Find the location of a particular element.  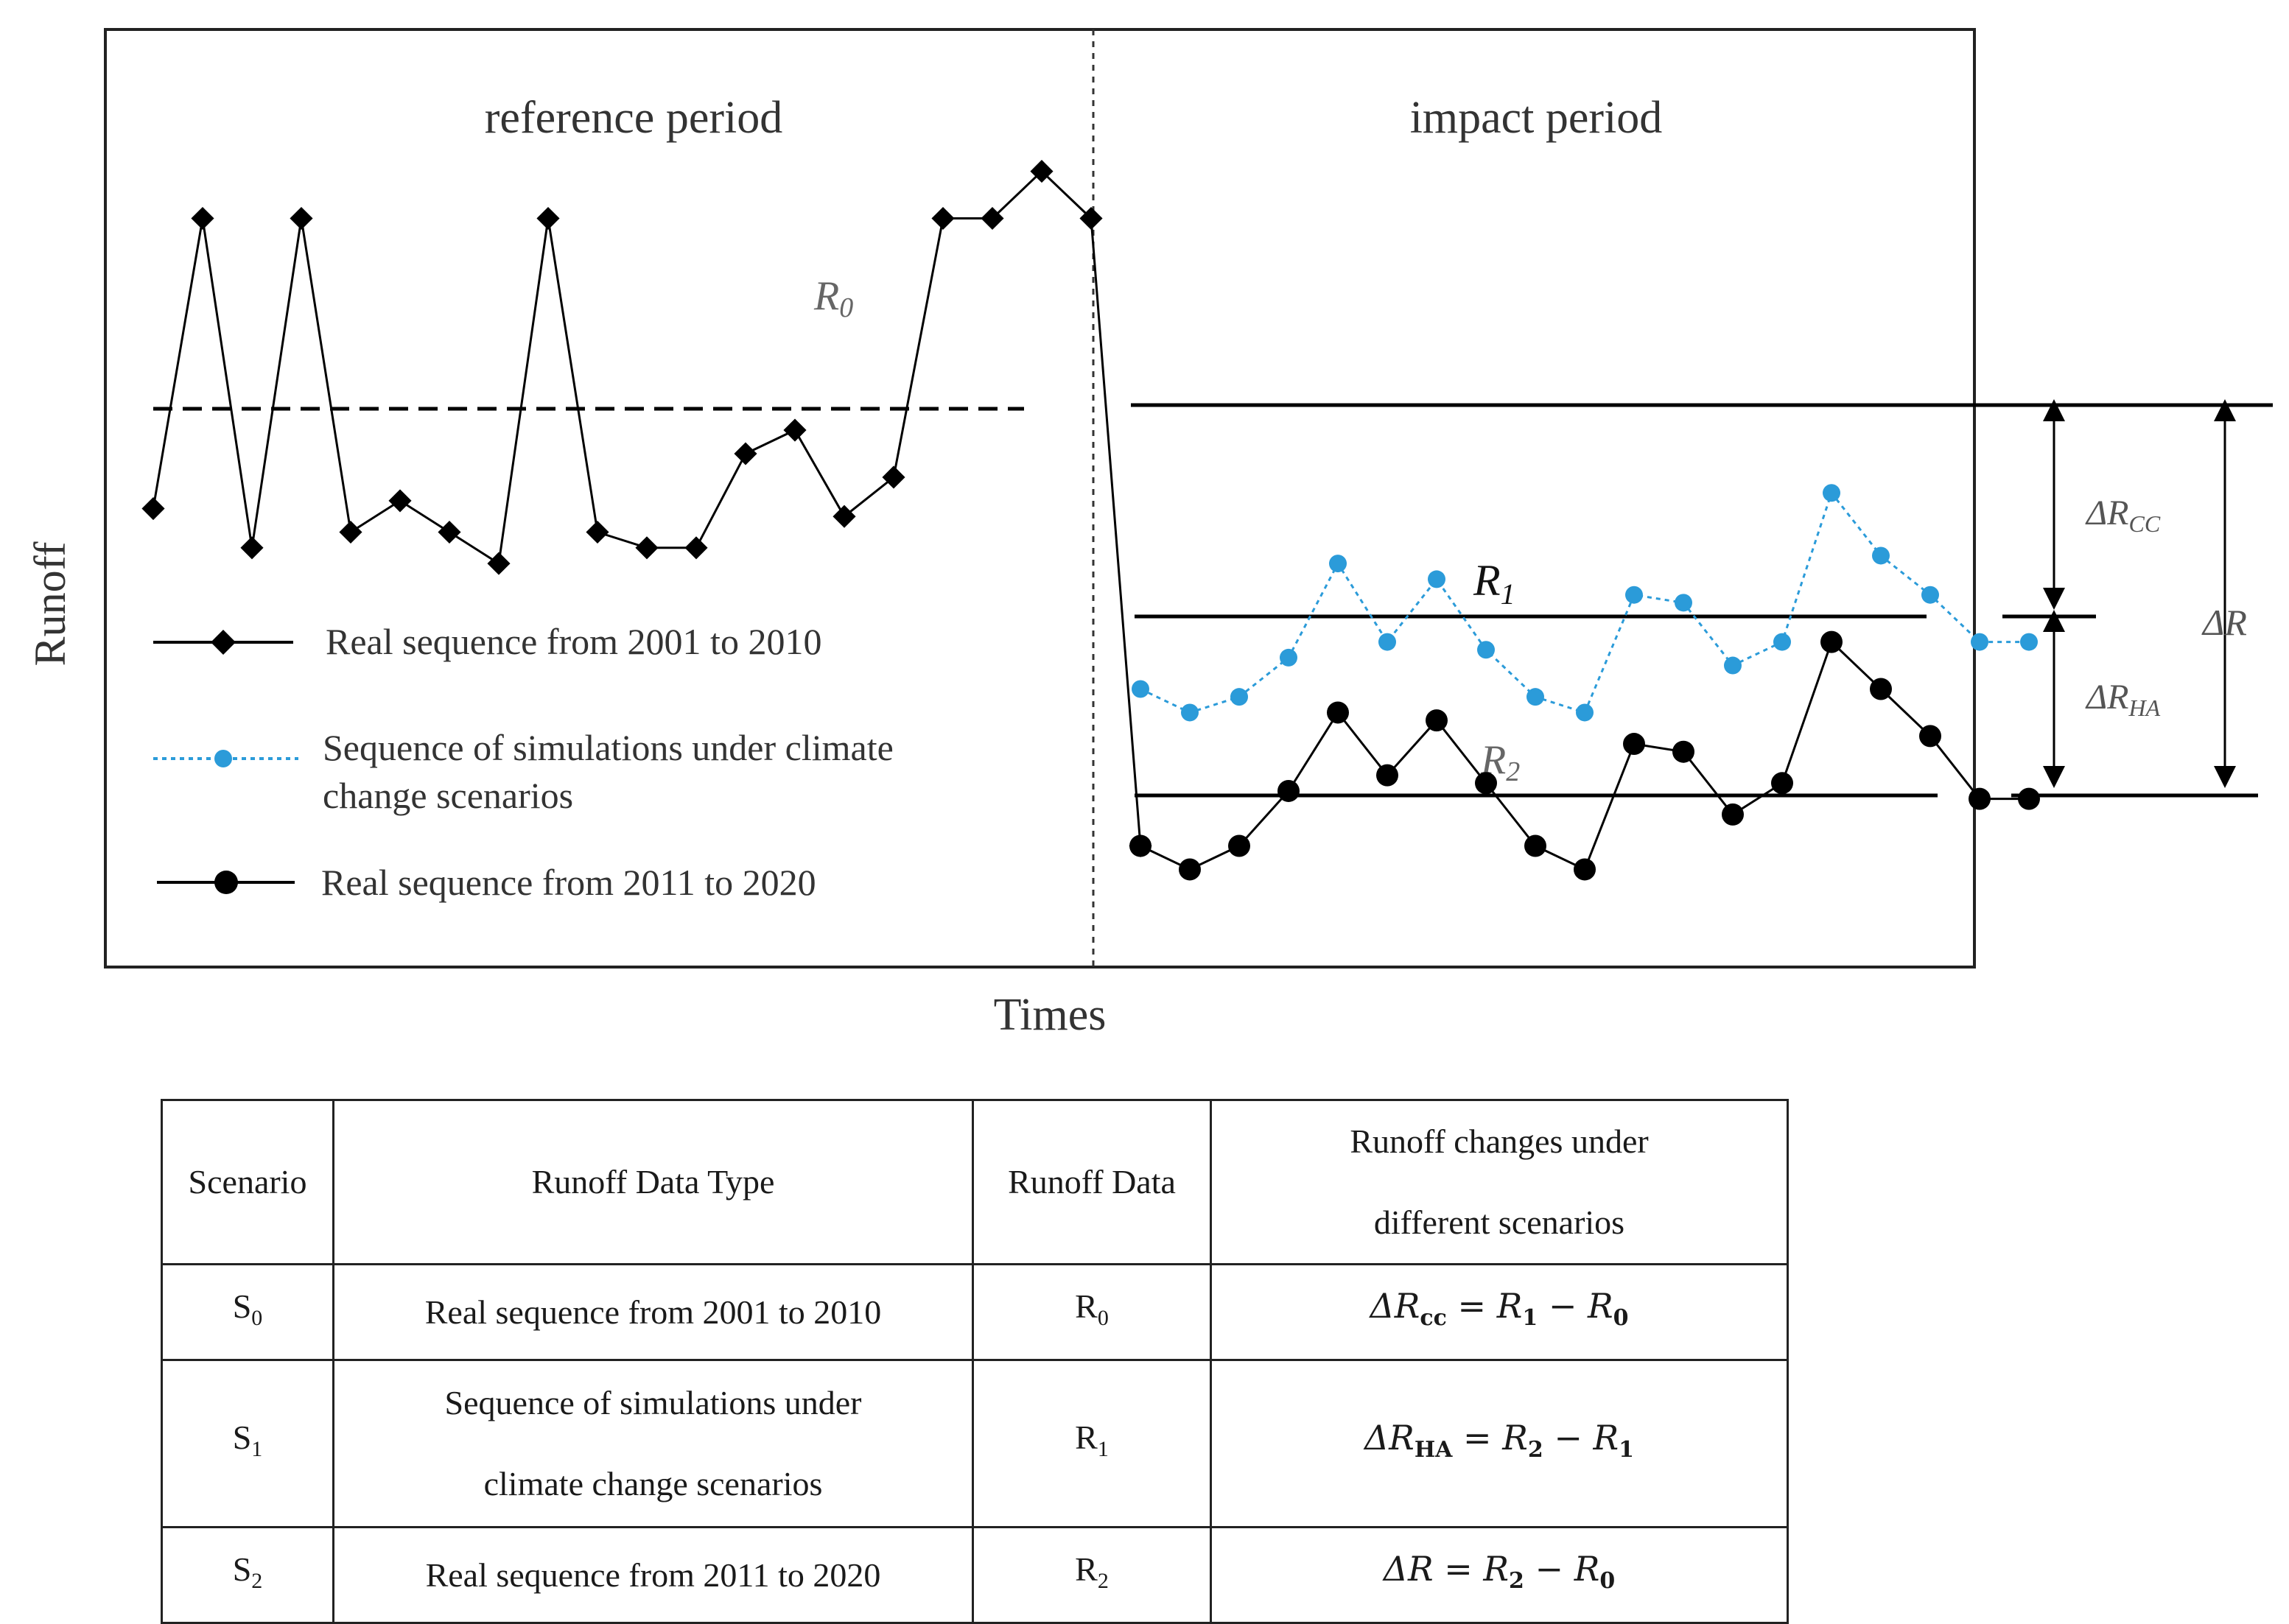

r1-label: R1 is located at coordinates (1494, 584).